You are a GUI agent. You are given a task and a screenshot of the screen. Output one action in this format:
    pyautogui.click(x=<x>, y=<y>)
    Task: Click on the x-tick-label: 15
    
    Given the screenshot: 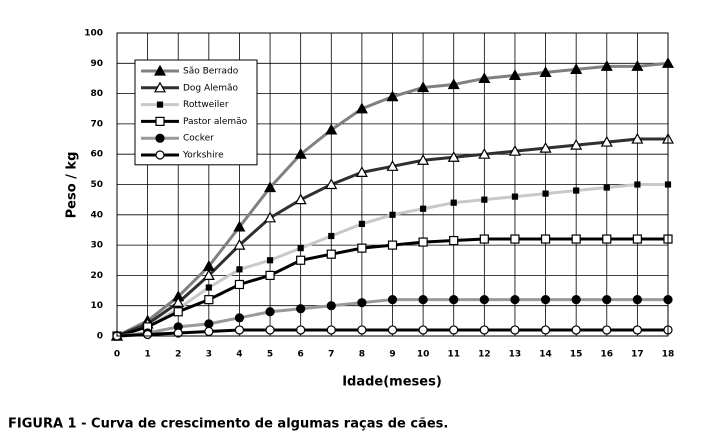 What is the action you would take?
    pyautogui.click(x=576, y=355)
    